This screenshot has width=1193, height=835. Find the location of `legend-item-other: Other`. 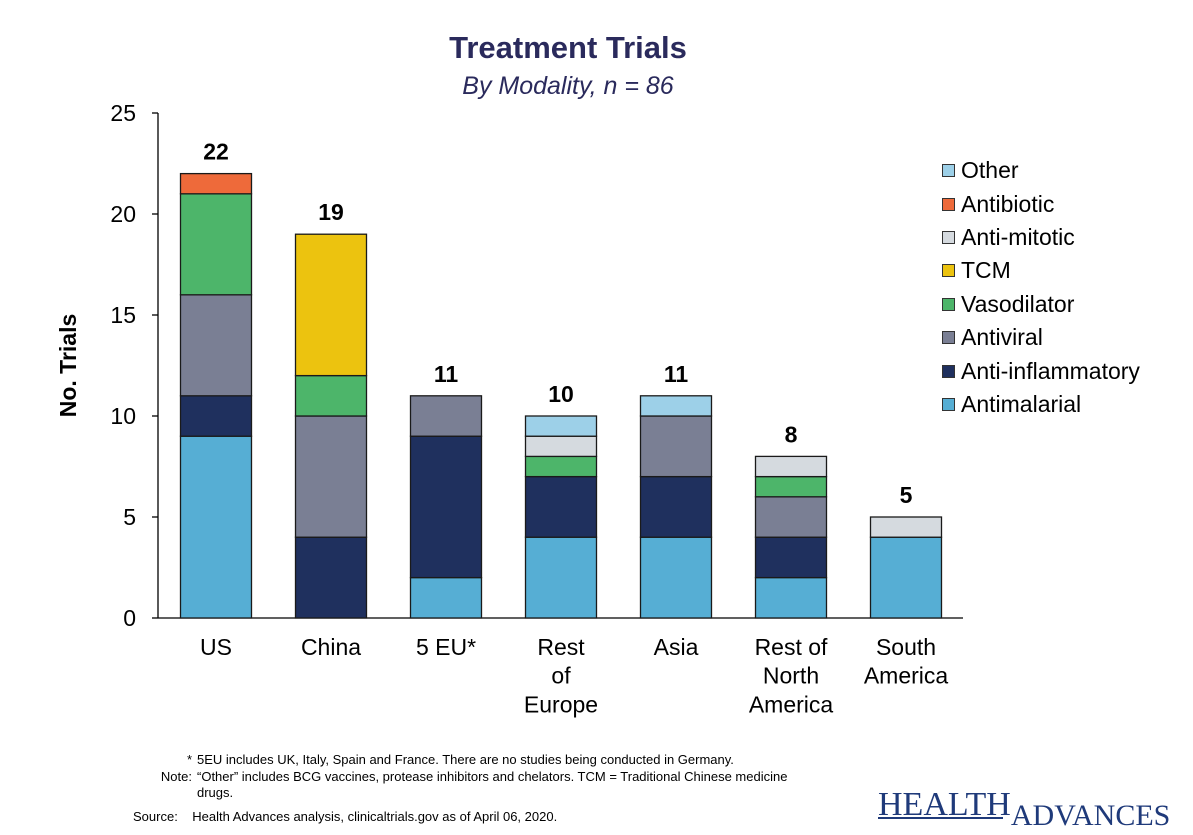

legend-item-other: Other is located at coordinates (1041, 170).